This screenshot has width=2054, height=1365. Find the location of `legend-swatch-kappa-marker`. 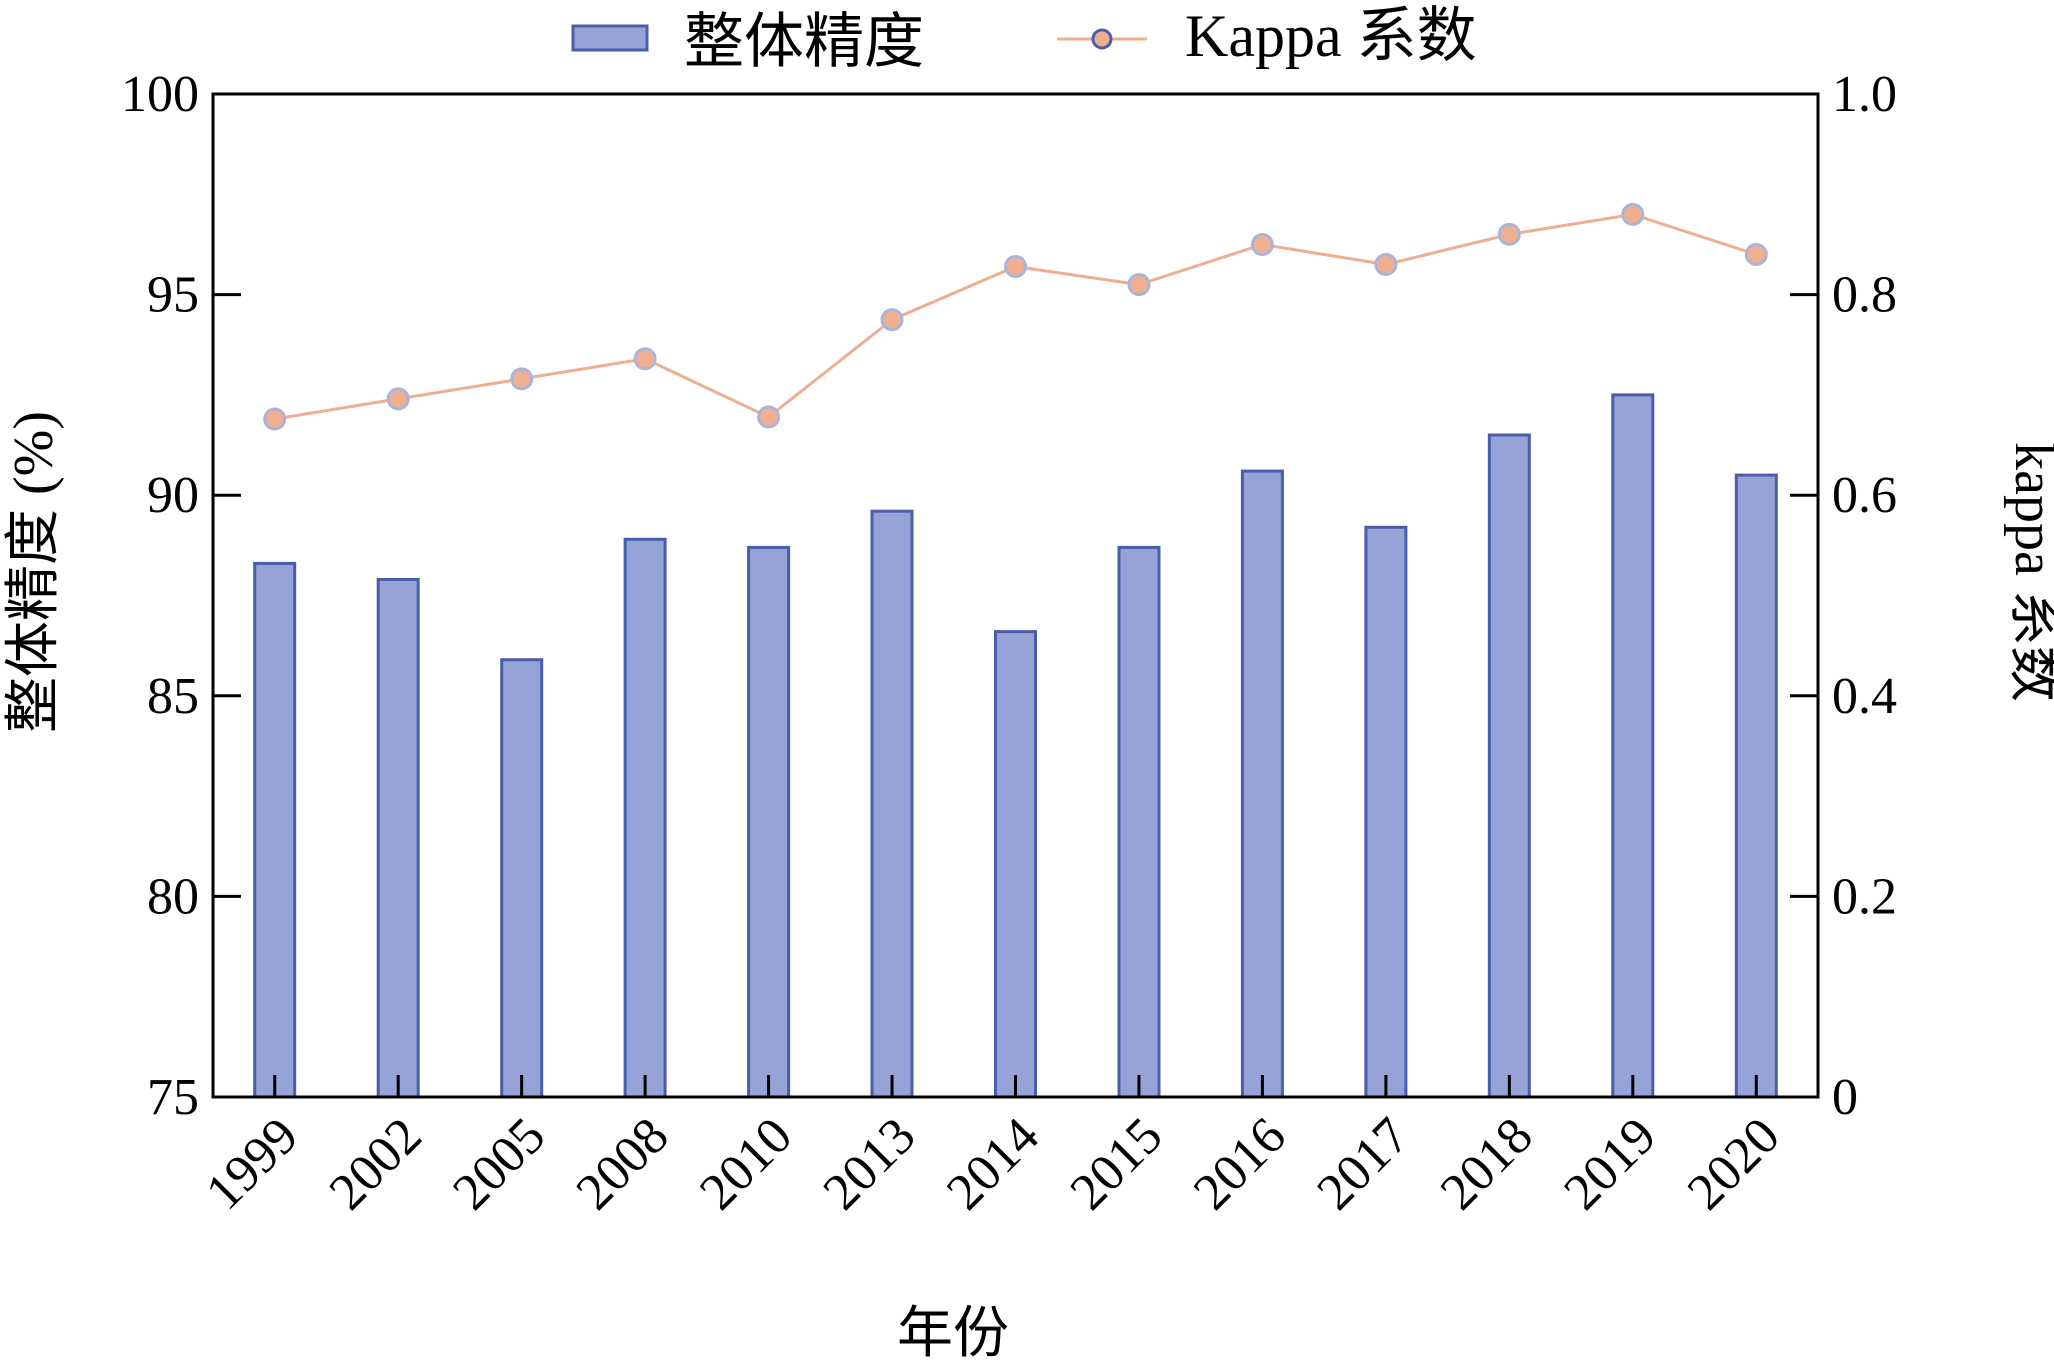

legend-swatch-kappa-marker is located at coordinates (1102, 39).